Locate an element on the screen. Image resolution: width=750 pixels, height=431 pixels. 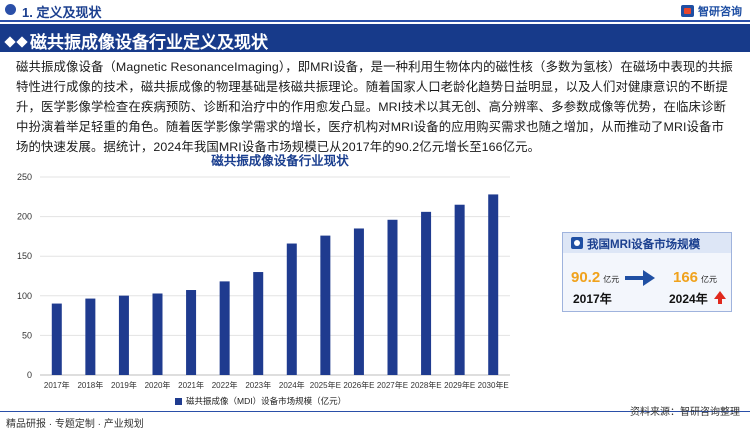
x-tick-label: 2018年 is located at coordinates (90, 385).